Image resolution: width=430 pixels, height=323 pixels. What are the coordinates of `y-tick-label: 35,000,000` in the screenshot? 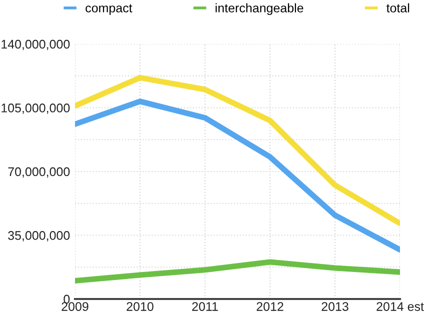 It's located at (39, 236).